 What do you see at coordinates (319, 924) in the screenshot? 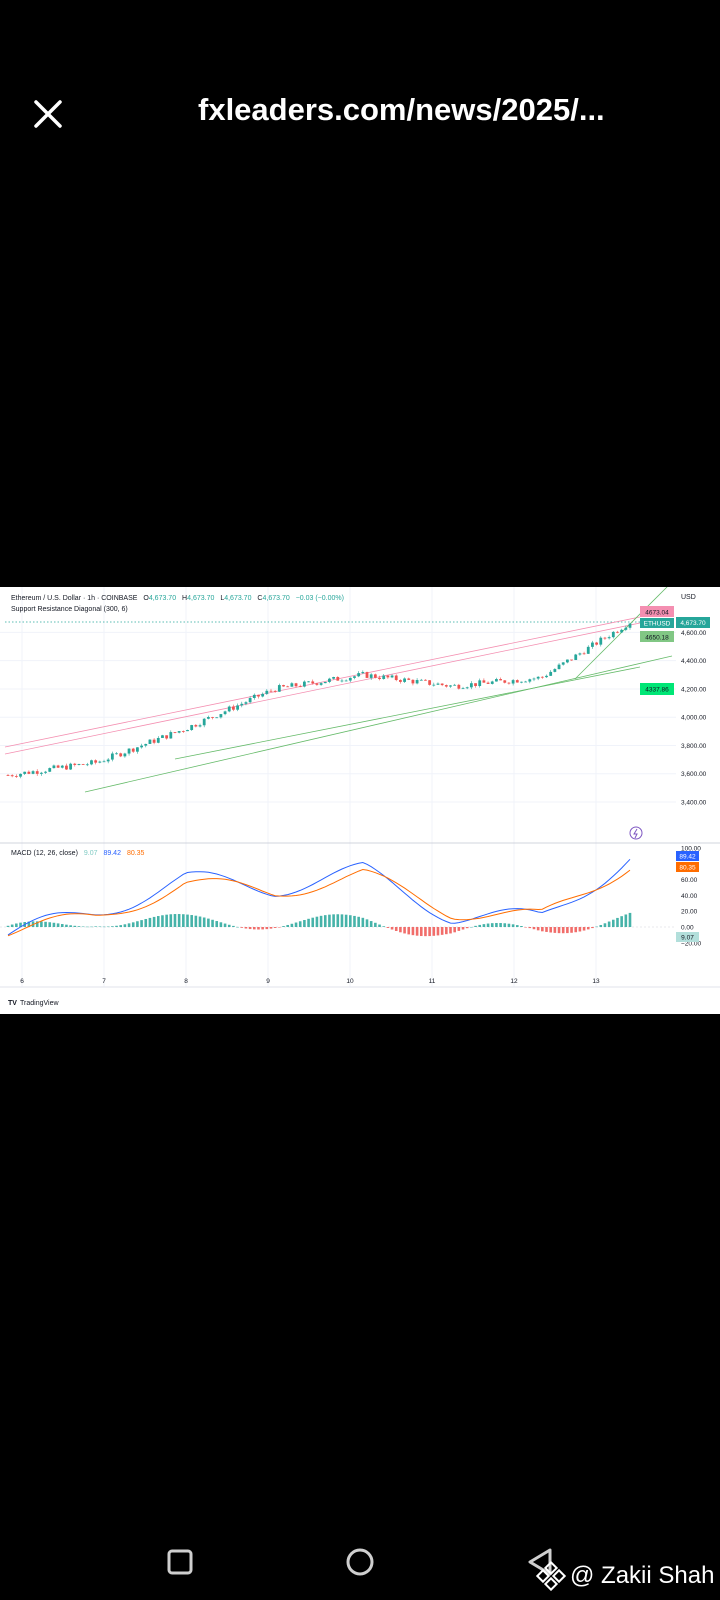
I see `macd-histogram` at bounding box center [319, 924].